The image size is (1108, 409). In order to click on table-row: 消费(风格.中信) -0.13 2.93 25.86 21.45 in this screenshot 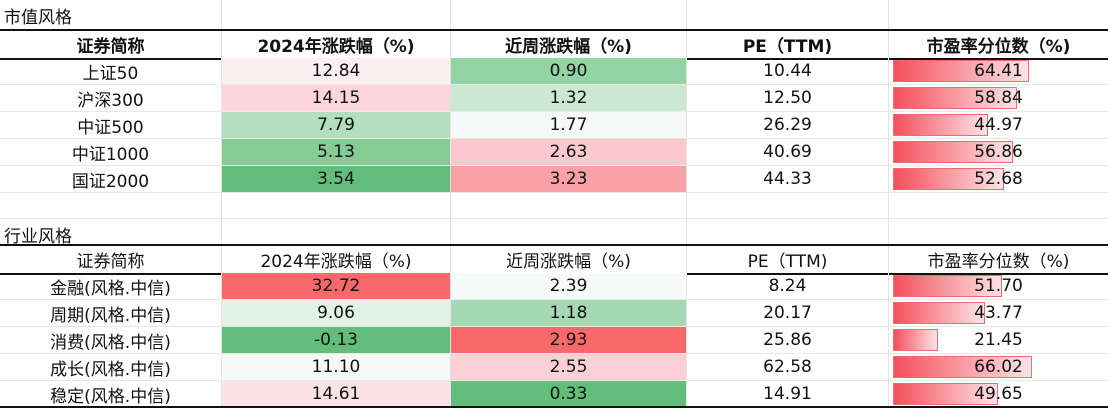, I will do `click(554, 340)`.